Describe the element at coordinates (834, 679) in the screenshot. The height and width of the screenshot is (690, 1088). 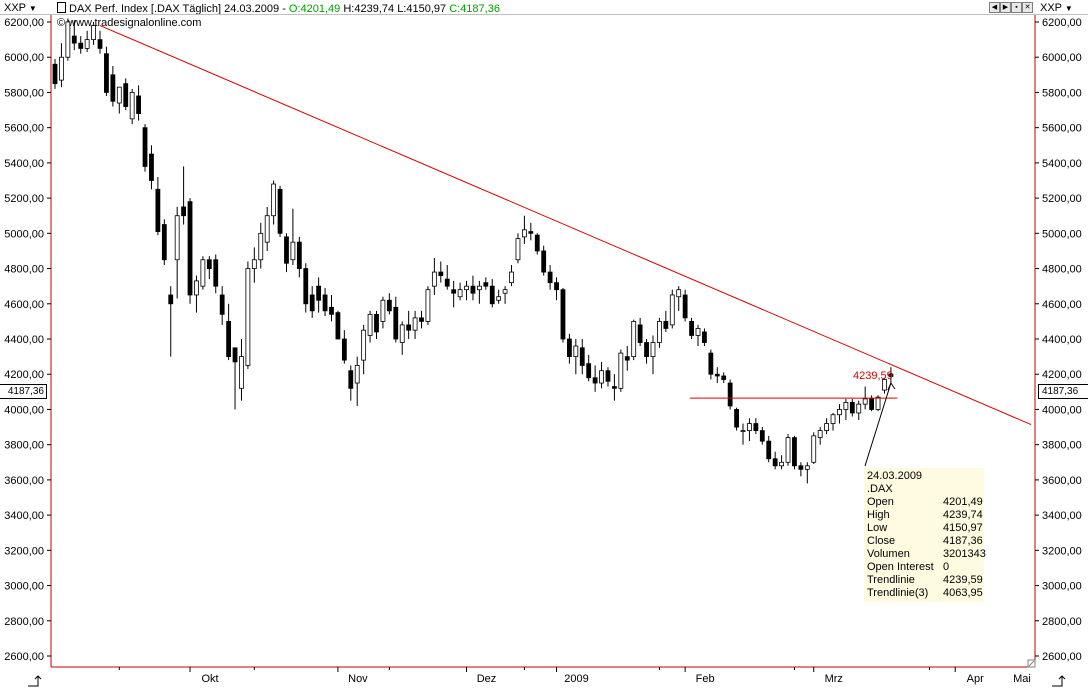
I see `x-tick-label: Mrz` at that location.